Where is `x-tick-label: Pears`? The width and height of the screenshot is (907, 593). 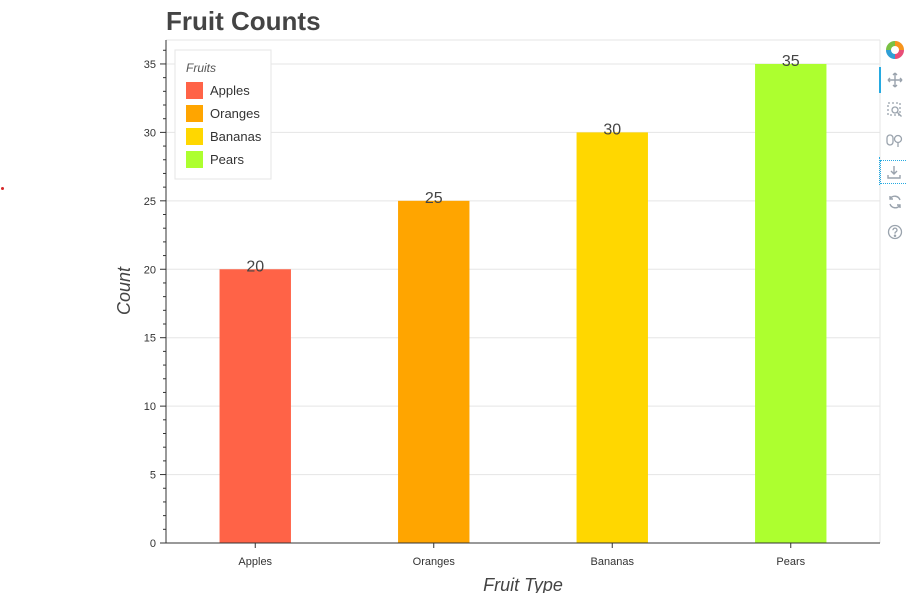
x-tick-label: Pears is located at coordinates (790, 562).